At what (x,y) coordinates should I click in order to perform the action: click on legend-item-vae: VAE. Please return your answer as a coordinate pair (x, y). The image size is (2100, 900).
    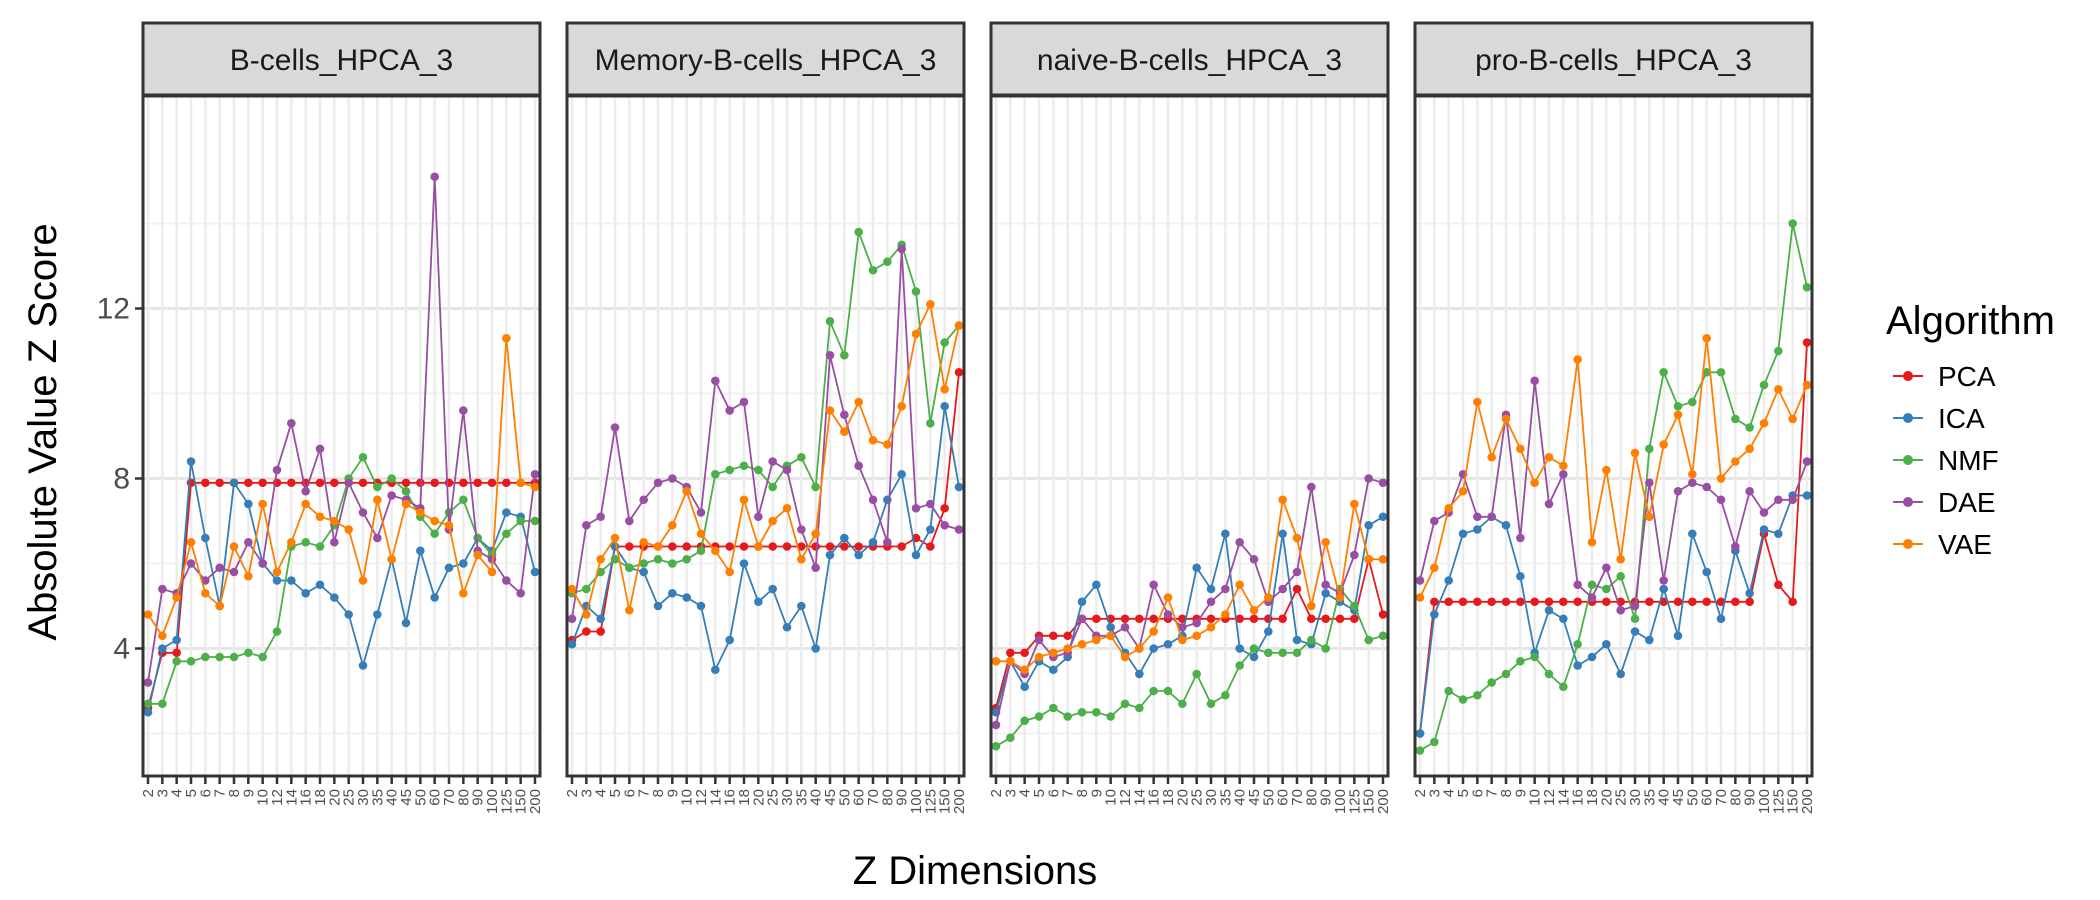
    Looking at the image, I should click on (1942, 544).